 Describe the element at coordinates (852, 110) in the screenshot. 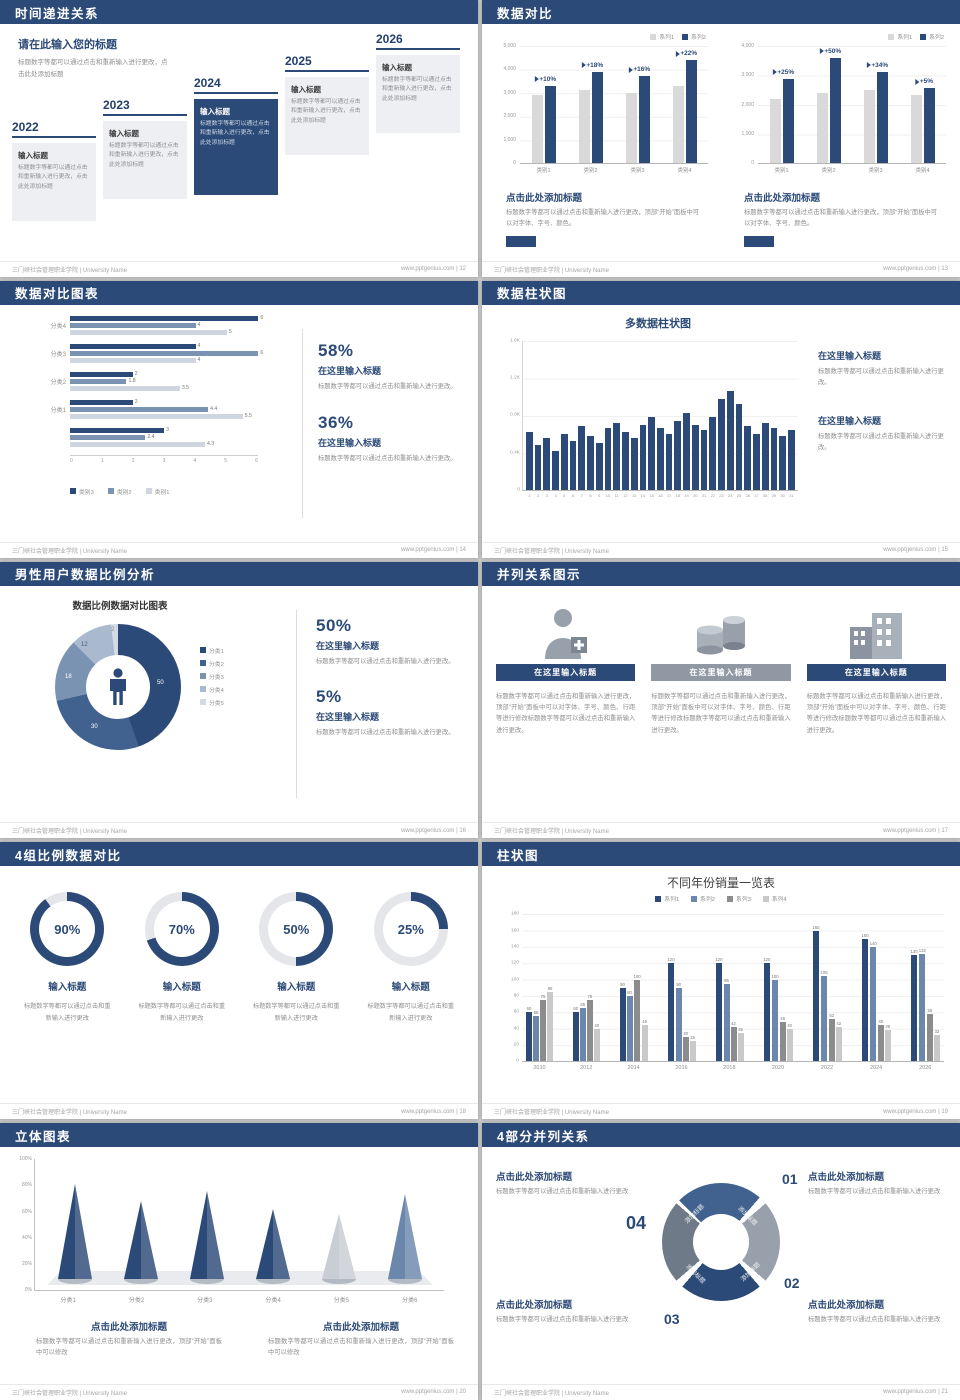

I see `plot-area: +25% 类别1 +50% 类别2 +34% 类别3 +5% 类别4` at that location.